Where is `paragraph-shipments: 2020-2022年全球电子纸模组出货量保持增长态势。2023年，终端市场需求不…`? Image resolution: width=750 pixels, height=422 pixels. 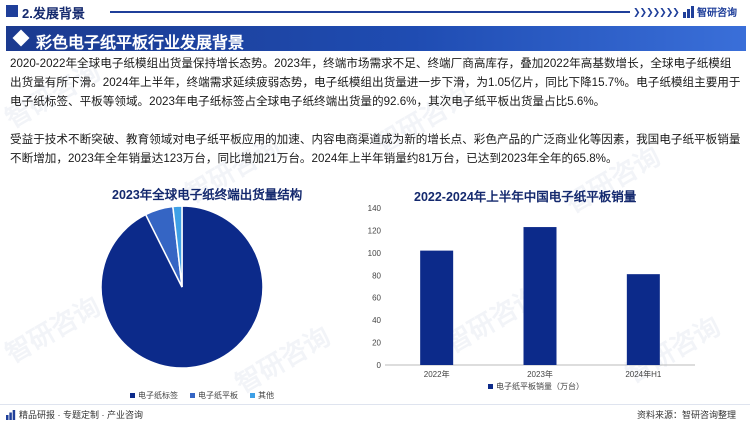 paragraph-shipments: 2020-2022年全球电子纸模组出货量保持增长态势。2023年，终端市场需求不… is located at coordinates (375, 82).